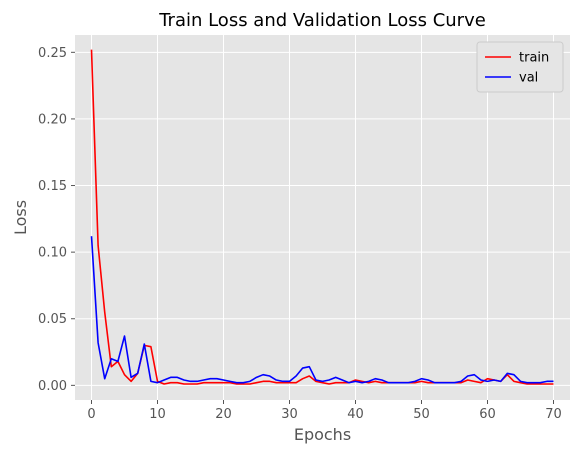  What do you see at coordinates (20, 217) in the screenshot?
I see `y-axis-label: Loss` at bounding box center [20, 217].